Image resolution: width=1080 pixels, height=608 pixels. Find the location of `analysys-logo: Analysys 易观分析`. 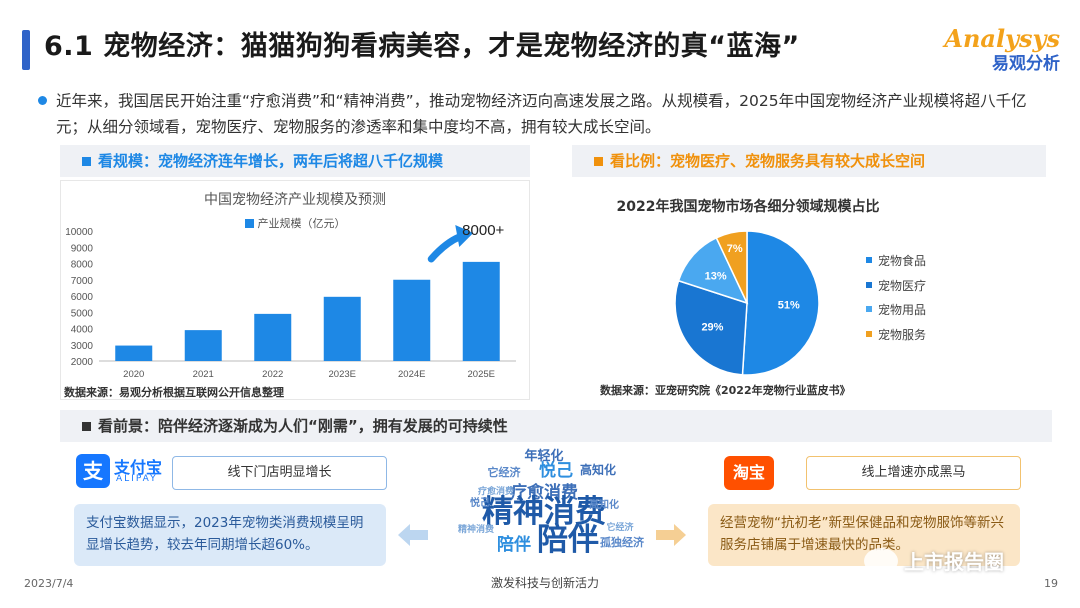

analysys-logo: Analysys 易观分析 is located at coordinates (1002, 49).